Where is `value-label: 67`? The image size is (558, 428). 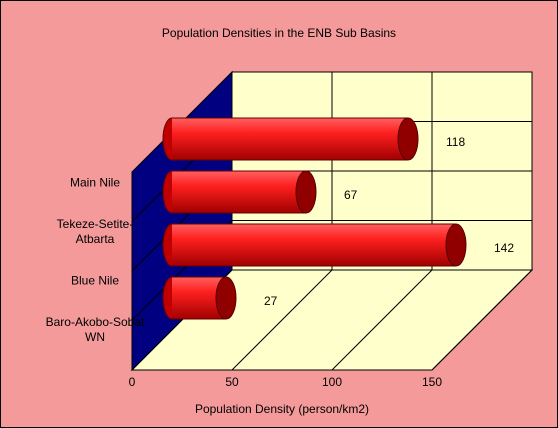
value-label: 67 is located at coordinates (351, 195).